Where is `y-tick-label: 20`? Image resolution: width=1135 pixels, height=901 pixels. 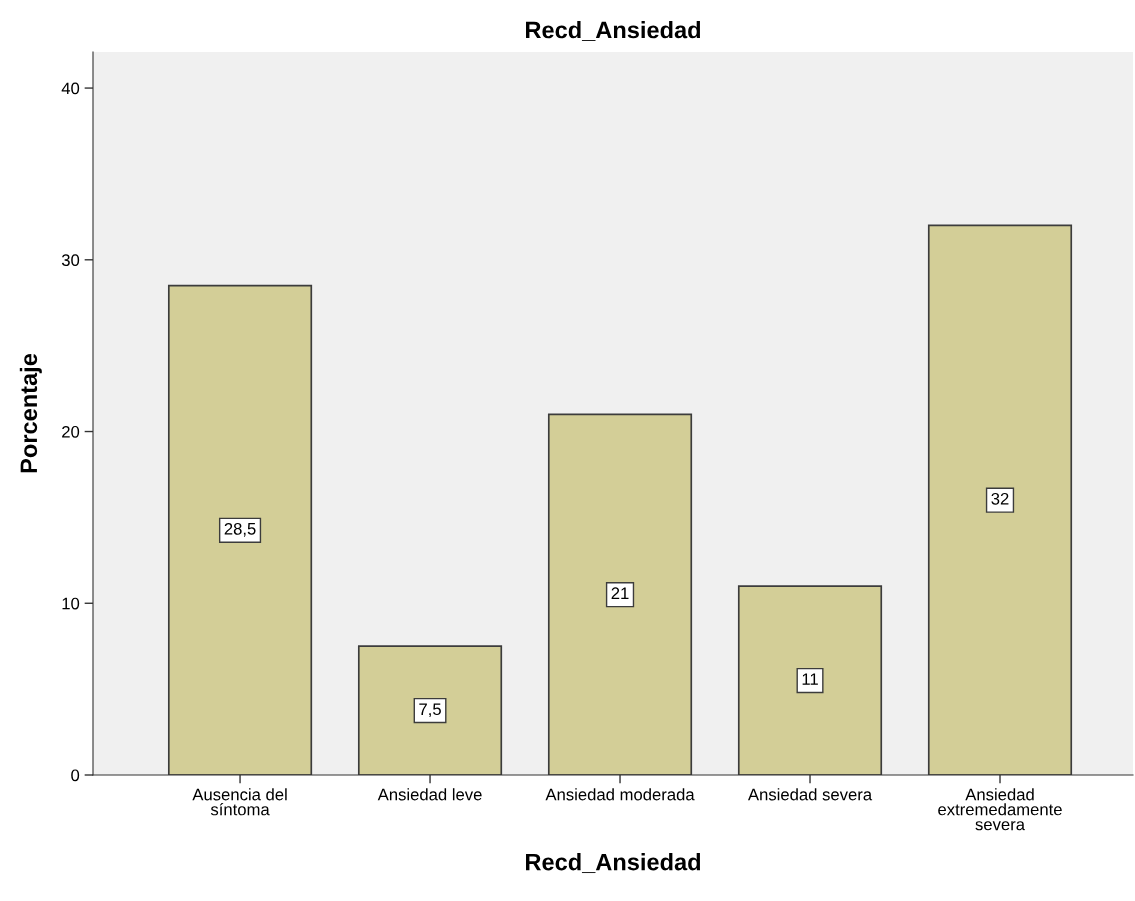 y-tick-label: 20 is located at coordinates (71, 431).